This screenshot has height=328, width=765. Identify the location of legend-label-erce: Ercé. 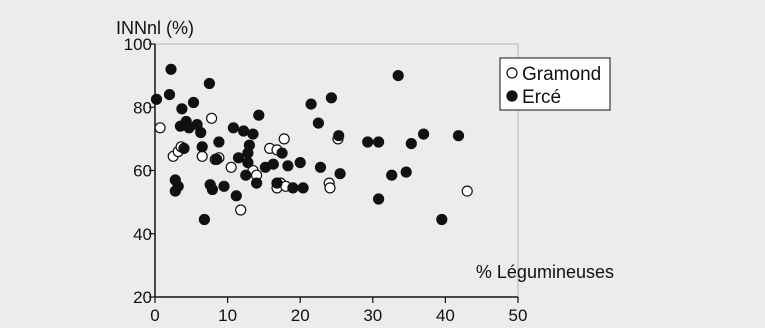
(541, 97).